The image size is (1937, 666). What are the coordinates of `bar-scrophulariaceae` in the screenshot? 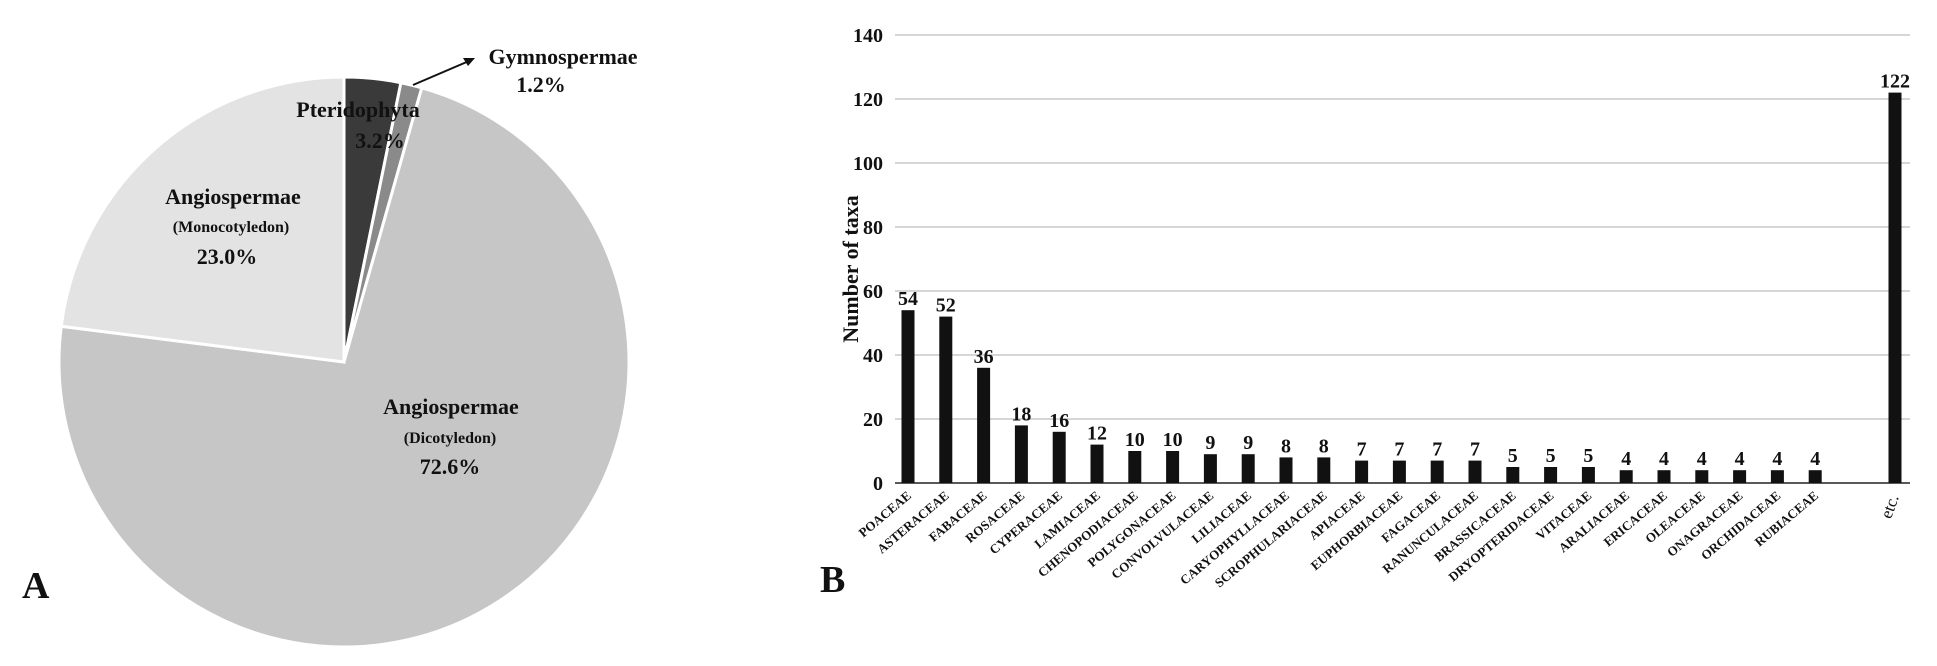 It's located at (1324, 470).